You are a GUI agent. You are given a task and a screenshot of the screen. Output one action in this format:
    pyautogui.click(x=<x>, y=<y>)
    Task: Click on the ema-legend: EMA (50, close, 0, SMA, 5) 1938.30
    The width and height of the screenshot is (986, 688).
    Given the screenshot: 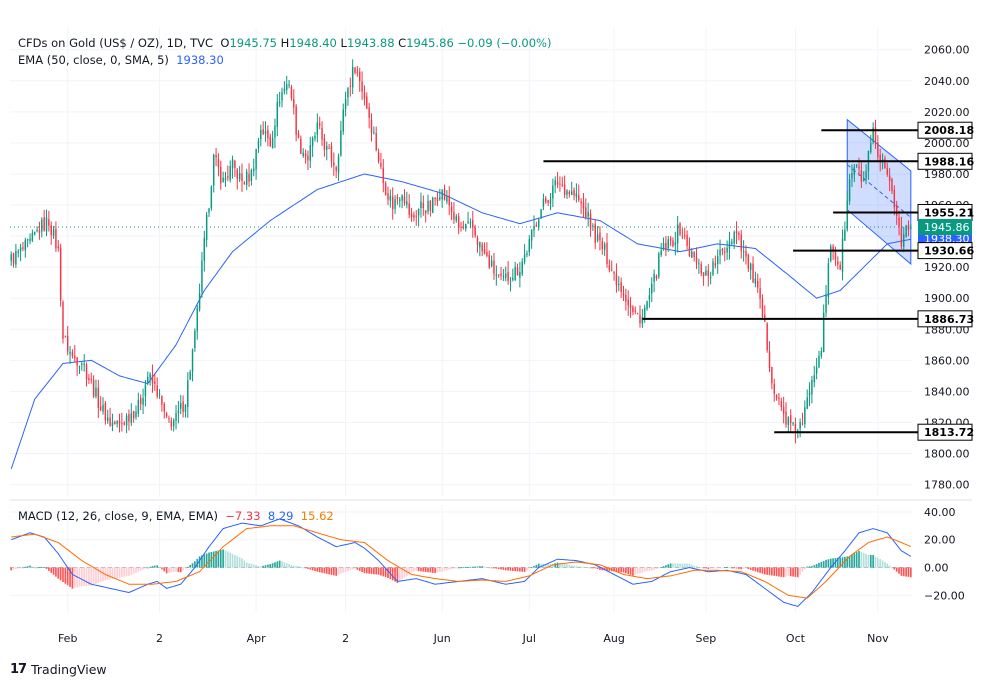 What is the action you would take?
    pyautogui.click(x=121, y=60)
    